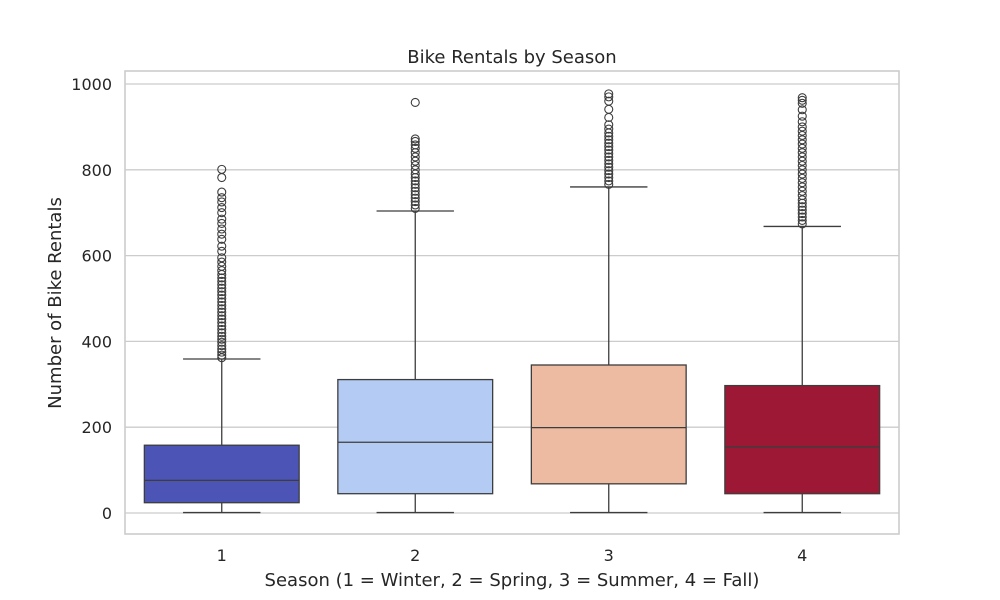 The height and width of the screenshot is (600, 1000). Describe the element at coordinates (802, 555) in the screenshot. I see `x-tick-label: 4` at that location.